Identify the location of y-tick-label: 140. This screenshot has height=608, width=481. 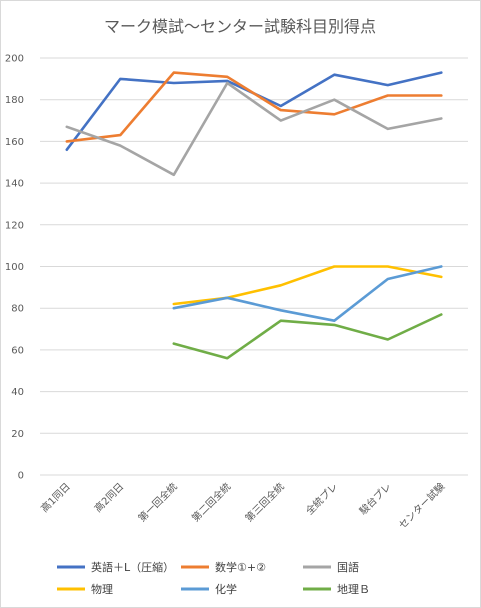
(14, 184).